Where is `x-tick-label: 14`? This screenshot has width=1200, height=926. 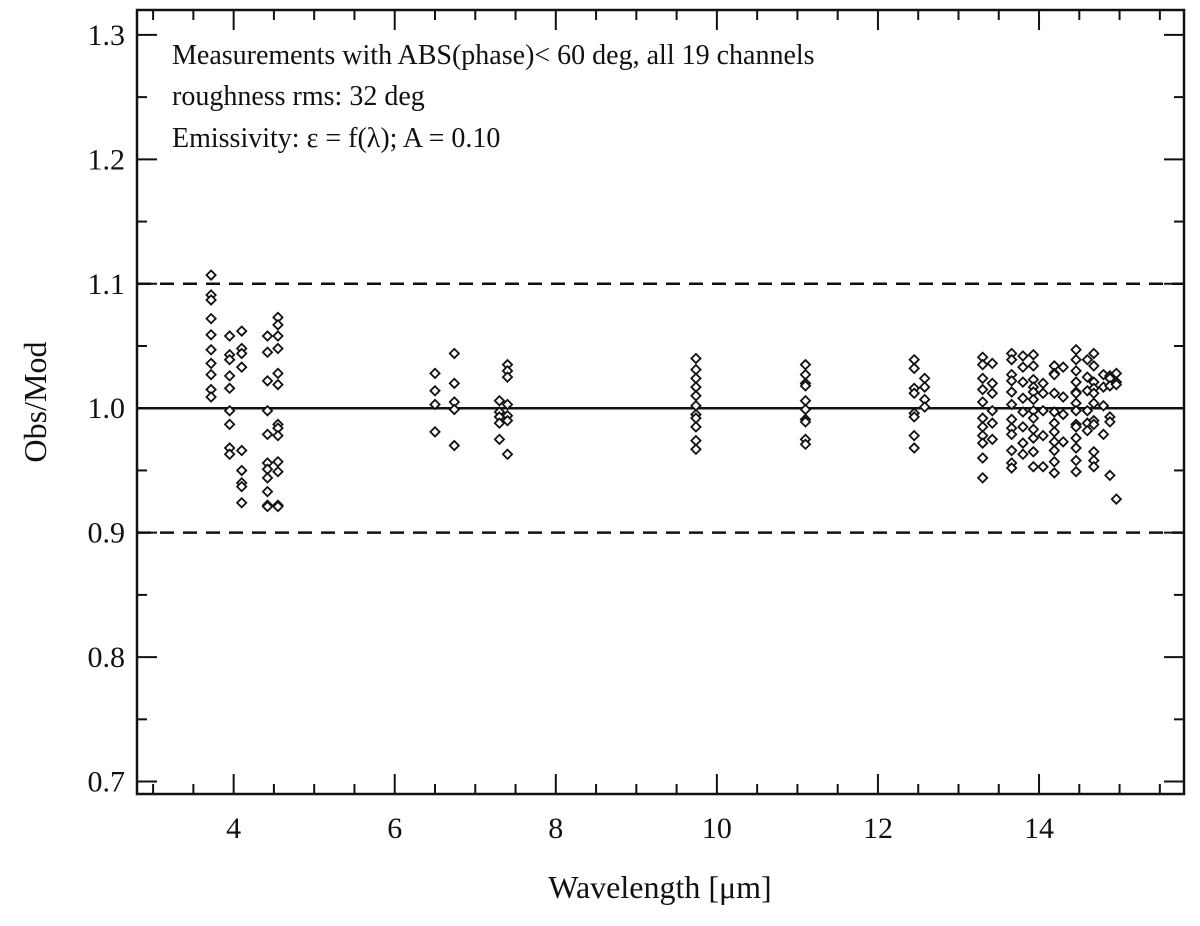 x-tick-label: 14 is located at coordinates (1039, 828).